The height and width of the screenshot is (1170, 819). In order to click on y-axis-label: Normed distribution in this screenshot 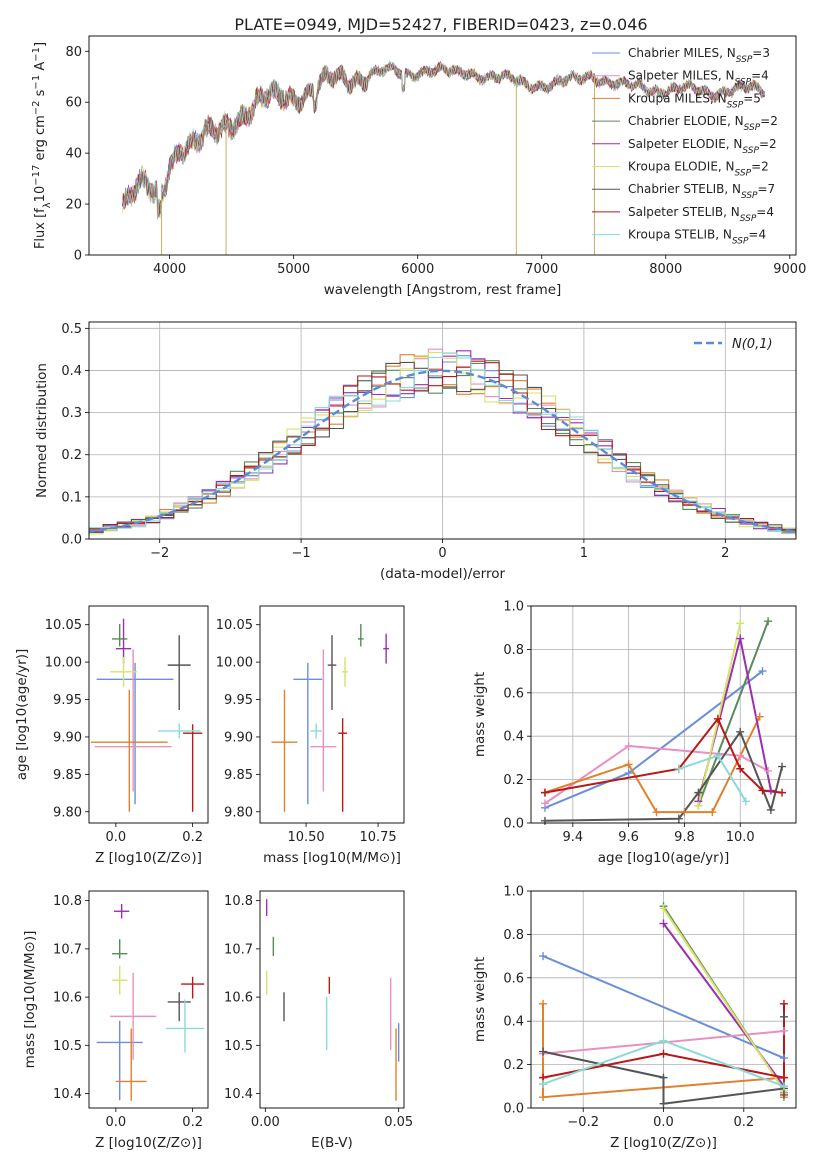, I will do `click(42, 430)`.